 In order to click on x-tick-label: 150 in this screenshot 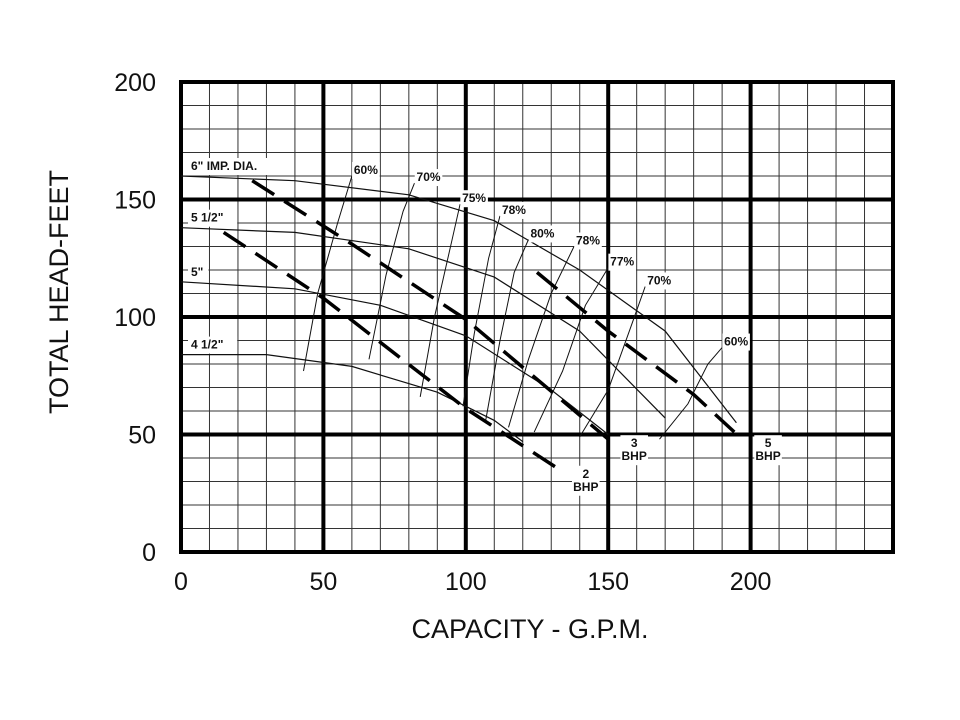, I will do `click(608, 582)`.